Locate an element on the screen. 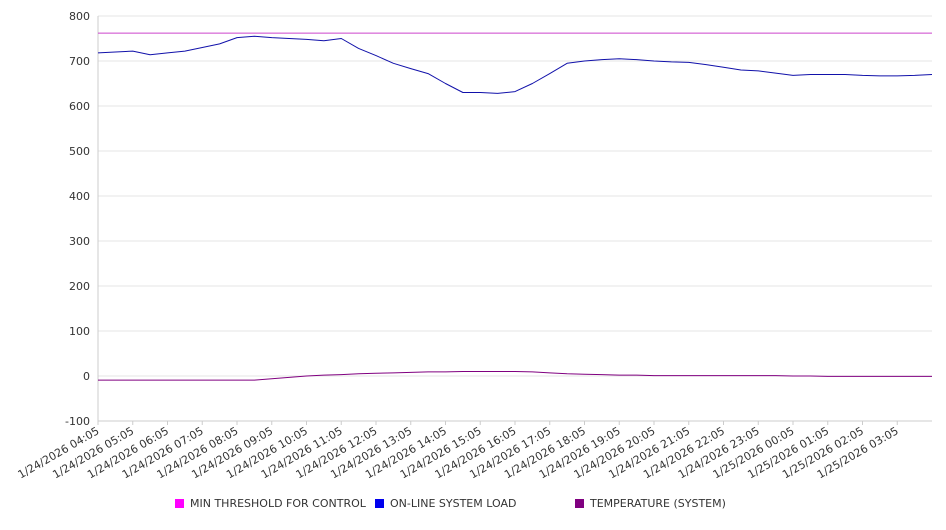 The width and height of the screenshot is (946, 530). y-tick-label: 600 is located at coordinates (79, 106).